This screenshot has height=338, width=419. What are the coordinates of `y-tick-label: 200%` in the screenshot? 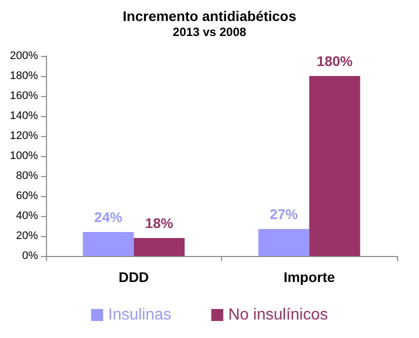 It's located at (24, 56).